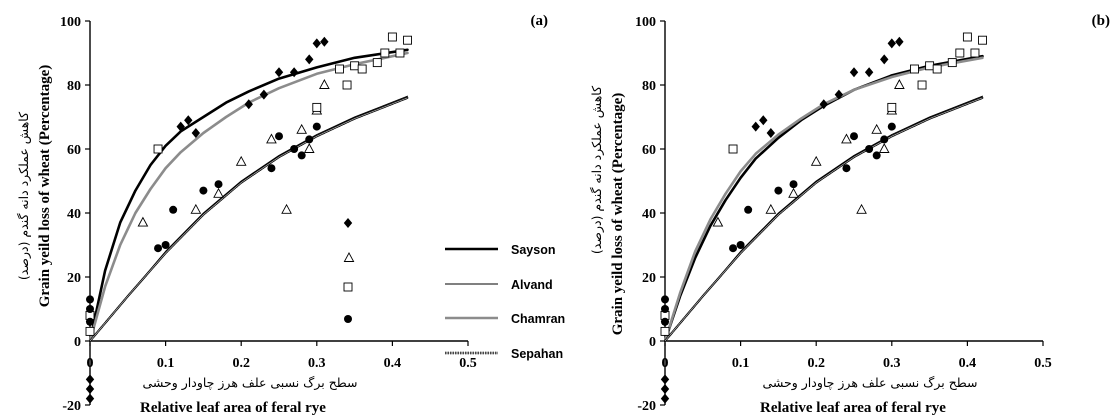 The image size is (1114, 419). What do you see at coordinates (869, 383) in the screenshot?
I see `x-axis-title-fa-b: سطح برگ نسبی علف هرز چاودار وحشی` at bounding box center [869, 383].